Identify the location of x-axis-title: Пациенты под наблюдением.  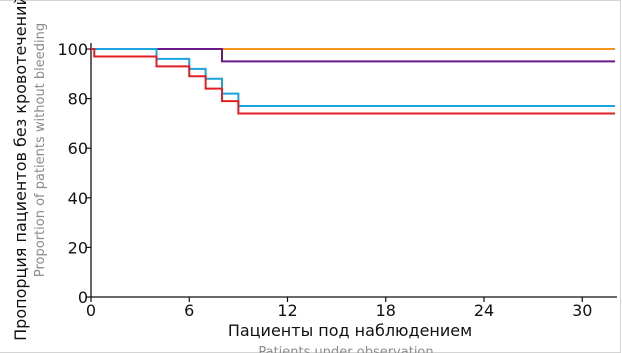
(350, 330).